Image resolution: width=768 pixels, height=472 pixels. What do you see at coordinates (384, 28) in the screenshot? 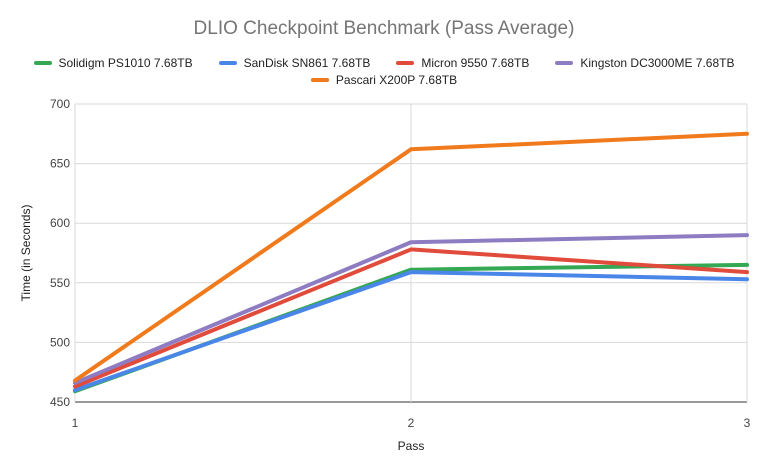
I see `chart-title: DLIO Checkpoint Benchmark (Pass Average)` at bounding box center [384, 28].